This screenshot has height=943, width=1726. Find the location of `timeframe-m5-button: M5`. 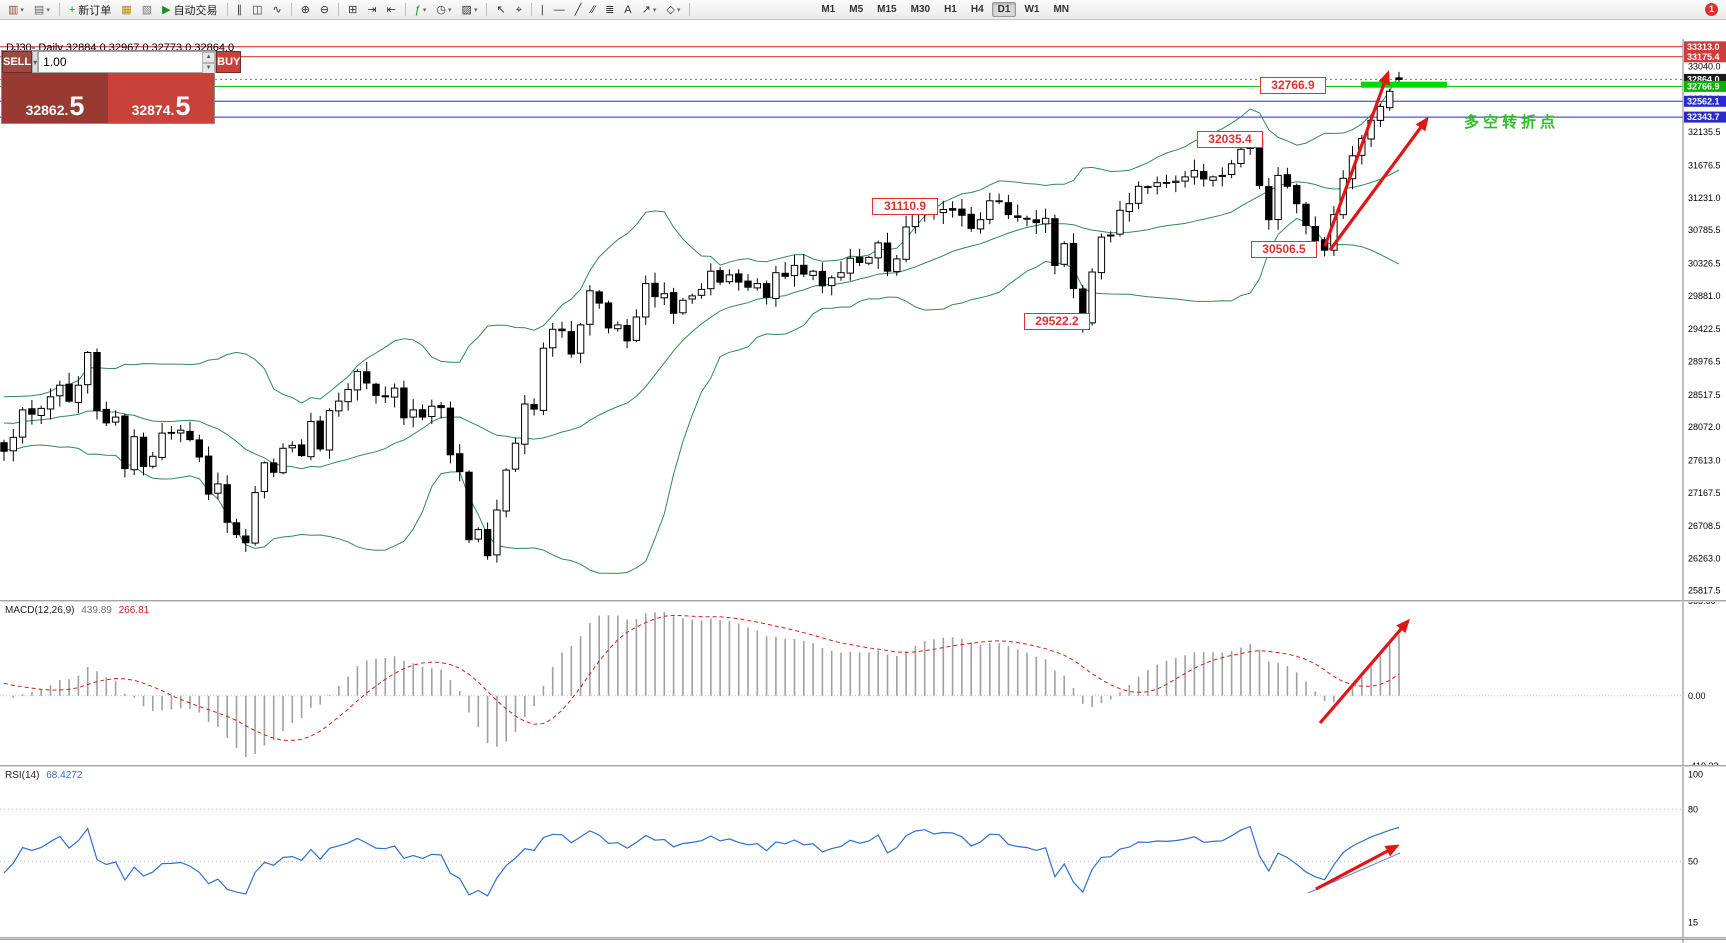

timeframe-m5-button: M5 is located at coordinates (856, 9).